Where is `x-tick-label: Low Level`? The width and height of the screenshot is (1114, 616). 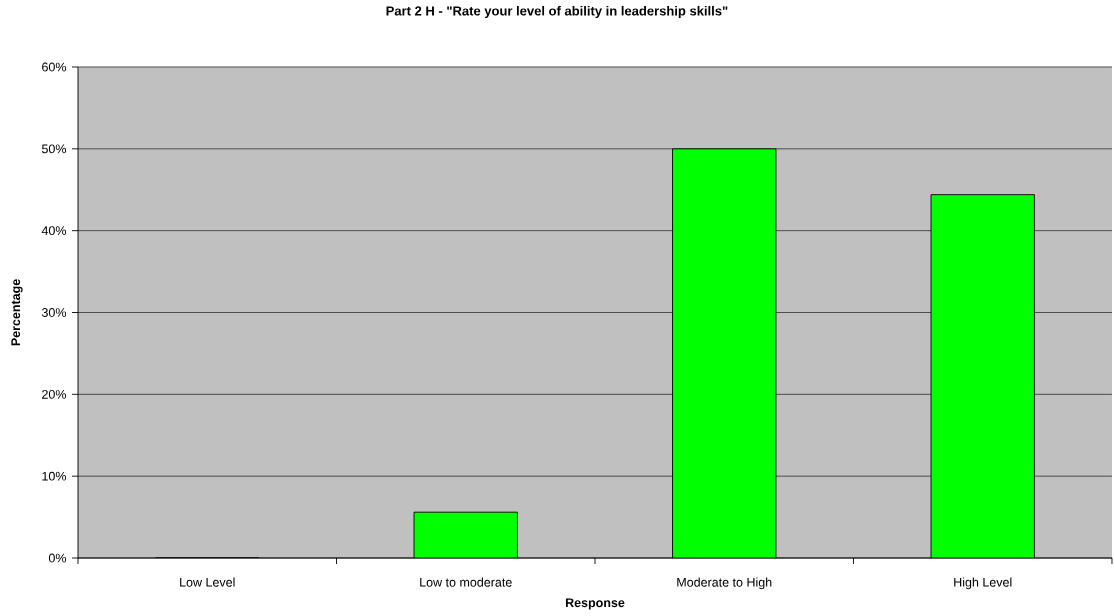 x-tick-label: Low Level is located at coordinates (207, 582).